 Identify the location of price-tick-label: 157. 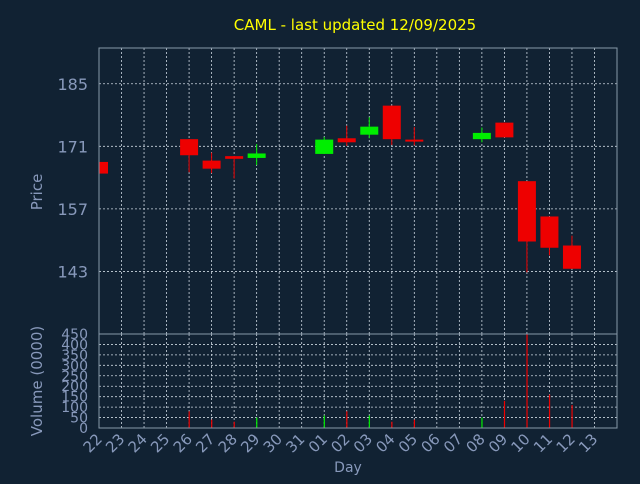
(72, 209).